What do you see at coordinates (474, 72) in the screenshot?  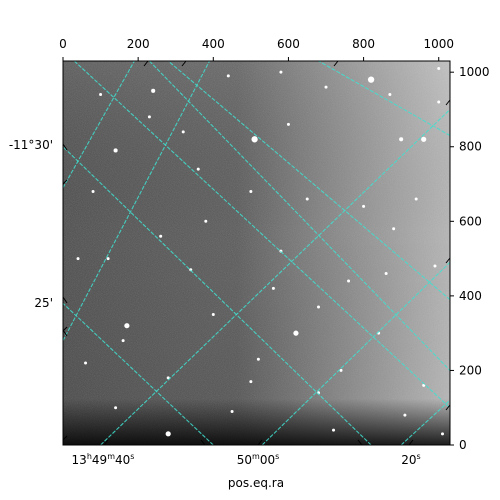 I see `right-tick-label-5: 1000` at bounding box center [474, 72].